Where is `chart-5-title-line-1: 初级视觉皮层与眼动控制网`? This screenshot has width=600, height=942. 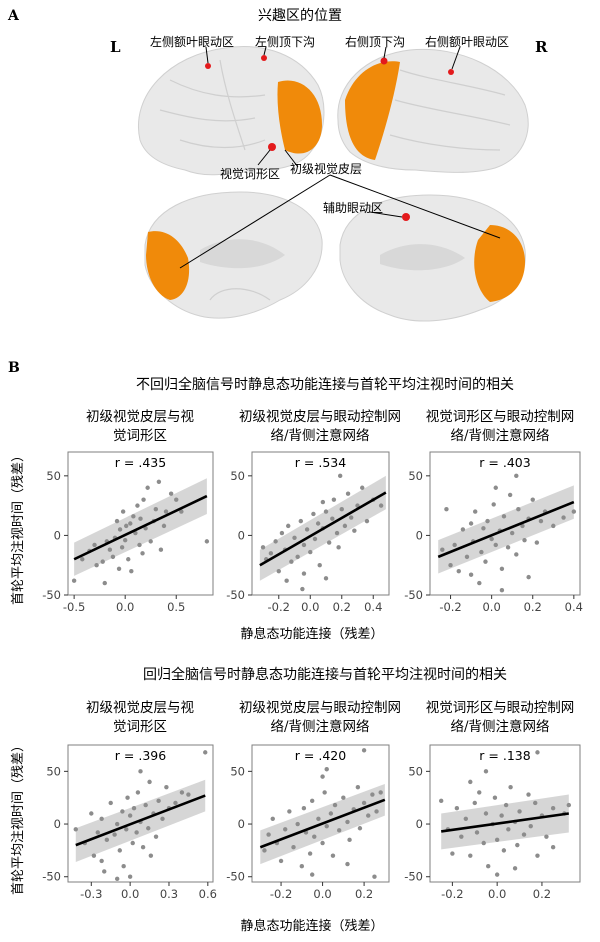
chart-5-title-line-1: 初级视觉皮层与眼动控制网 is located at coordinates (320, 707).